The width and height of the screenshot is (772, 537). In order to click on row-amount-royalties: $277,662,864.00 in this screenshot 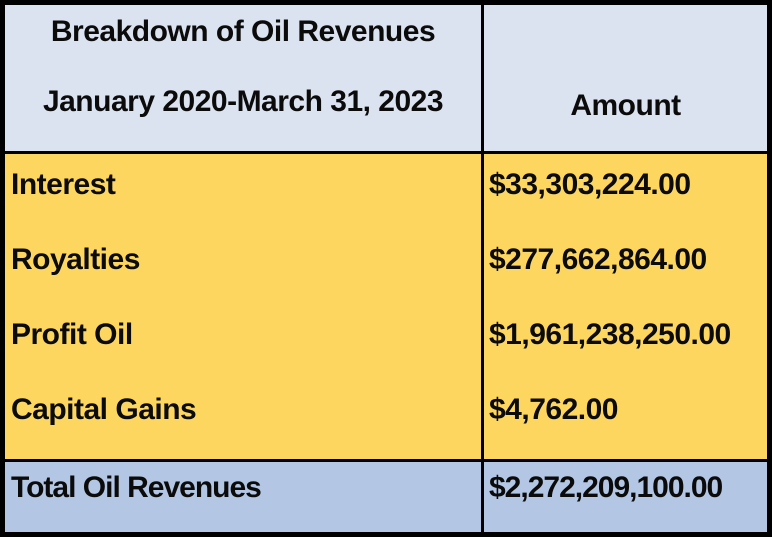, I will do `click(598, 259)`.